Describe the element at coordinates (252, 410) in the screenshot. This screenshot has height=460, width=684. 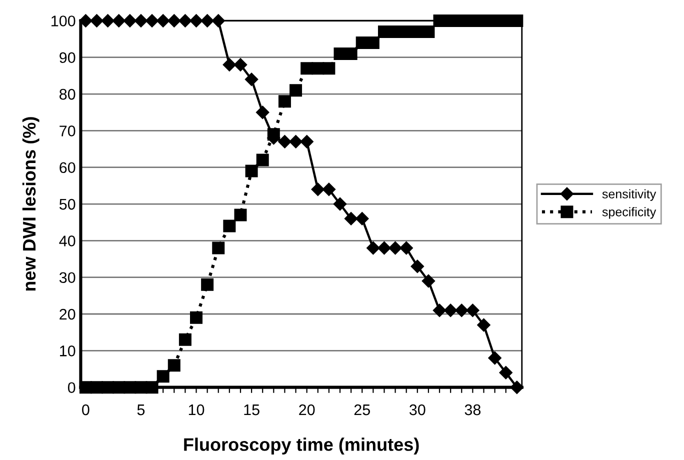
I see `x-tick-label: 15` at that location.